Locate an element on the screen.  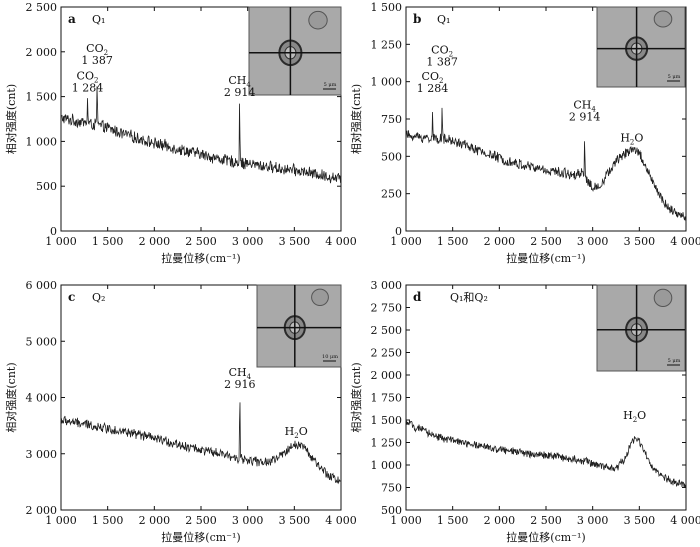
y-tick-label: 1 000 is located at coordinates (387, 465).